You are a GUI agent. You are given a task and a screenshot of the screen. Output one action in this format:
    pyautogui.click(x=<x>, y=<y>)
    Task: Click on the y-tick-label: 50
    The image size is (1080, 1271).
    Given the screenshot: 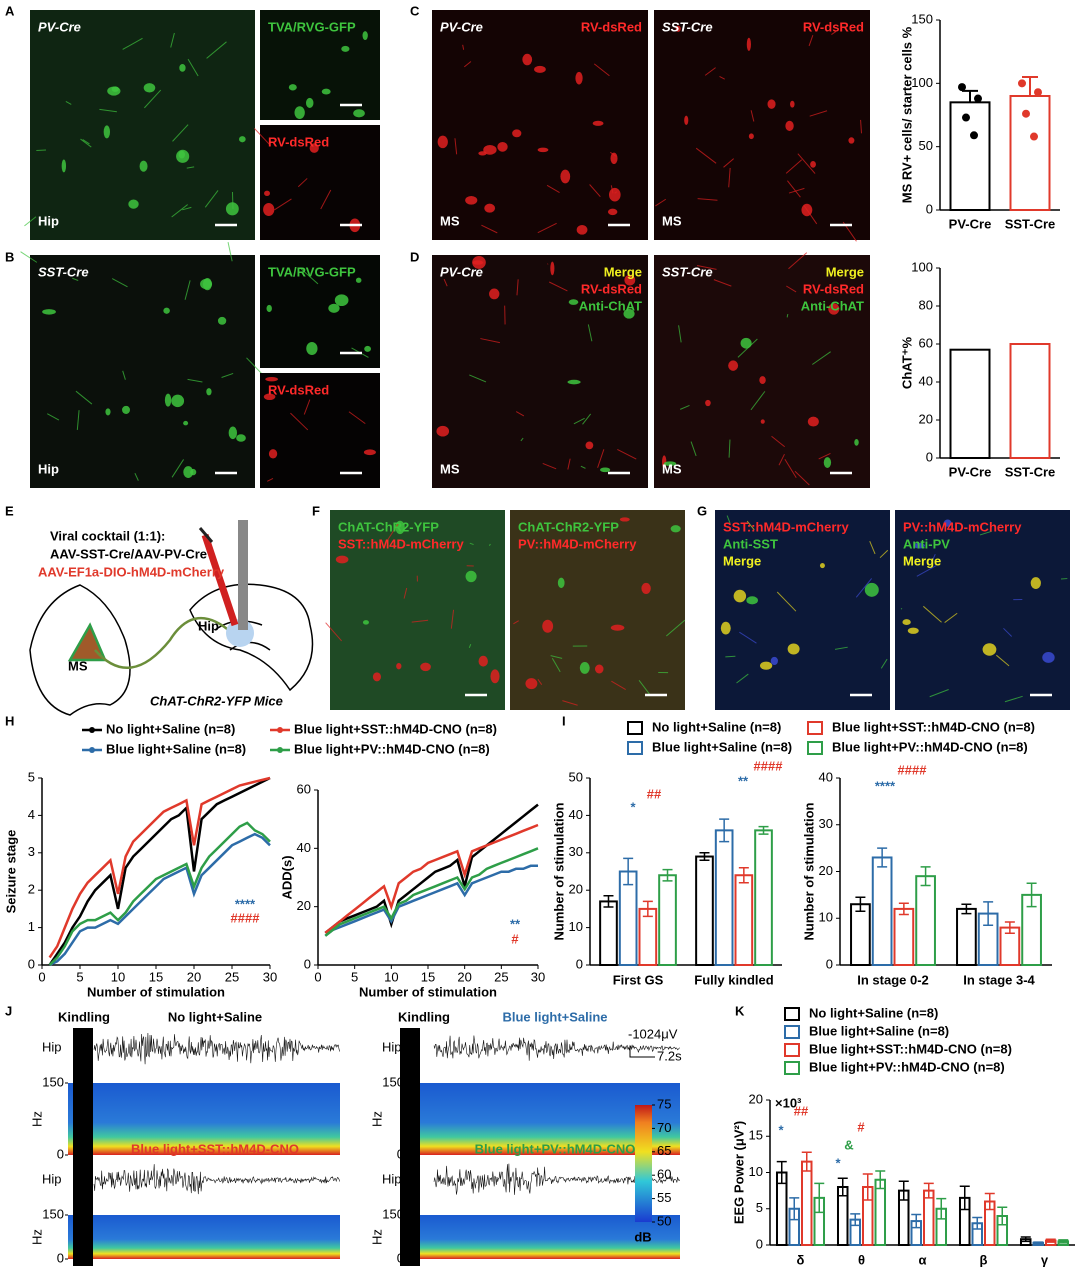 What is the action you would take?
    pyautogui.click(x=576, y=776)
    